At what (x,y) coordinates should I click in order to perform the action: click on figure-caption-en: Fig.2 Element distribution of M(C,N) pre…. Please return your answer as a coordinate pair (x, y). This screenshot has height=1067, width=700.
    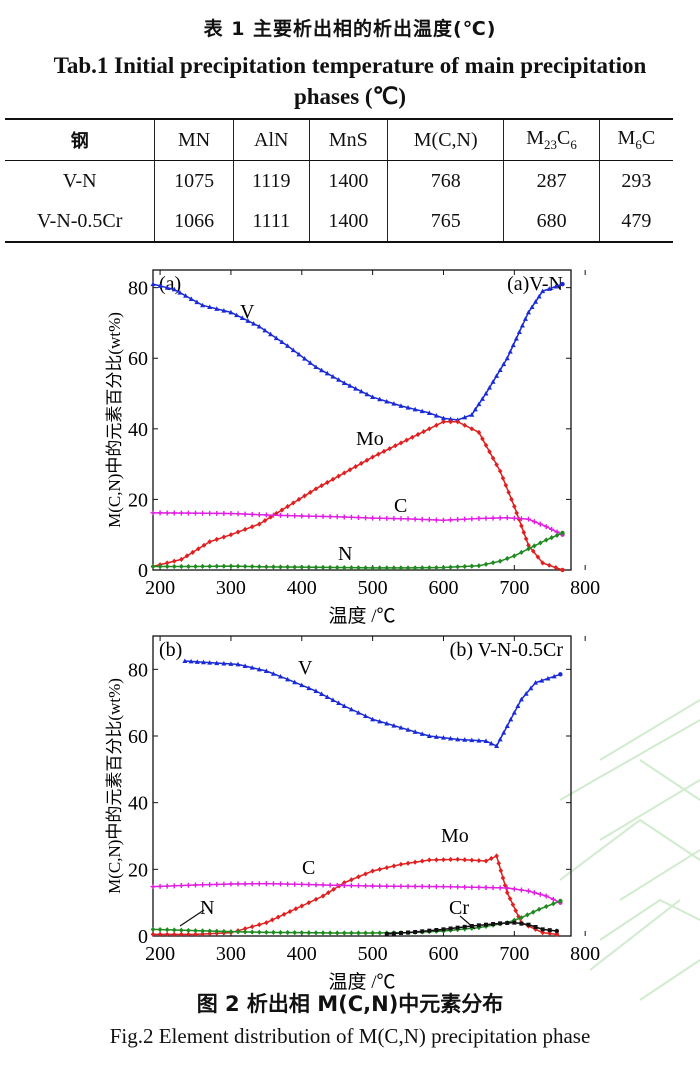
    Looking at the image, I should click on (350, 1036).